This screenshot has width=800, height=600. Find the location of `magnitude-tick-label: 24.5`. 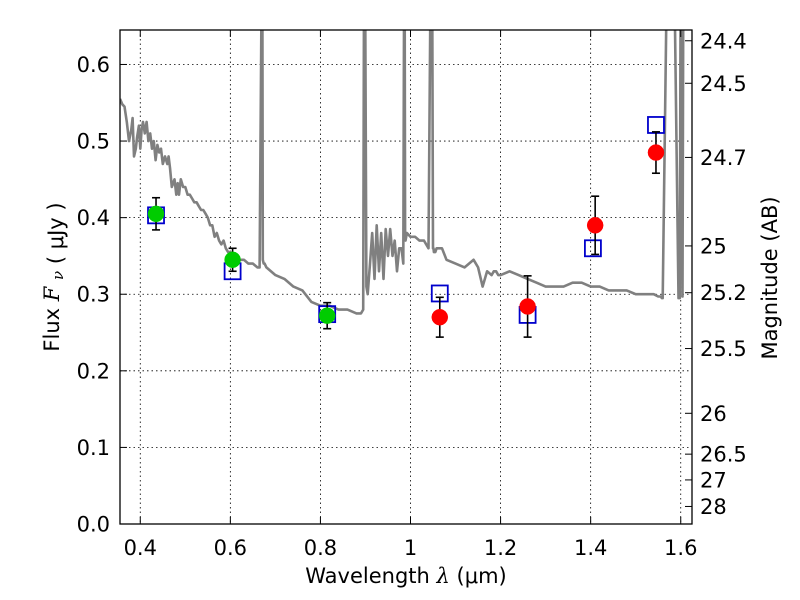

magnitude-tick-label: 24.5 is located at coordinates (723, 84).